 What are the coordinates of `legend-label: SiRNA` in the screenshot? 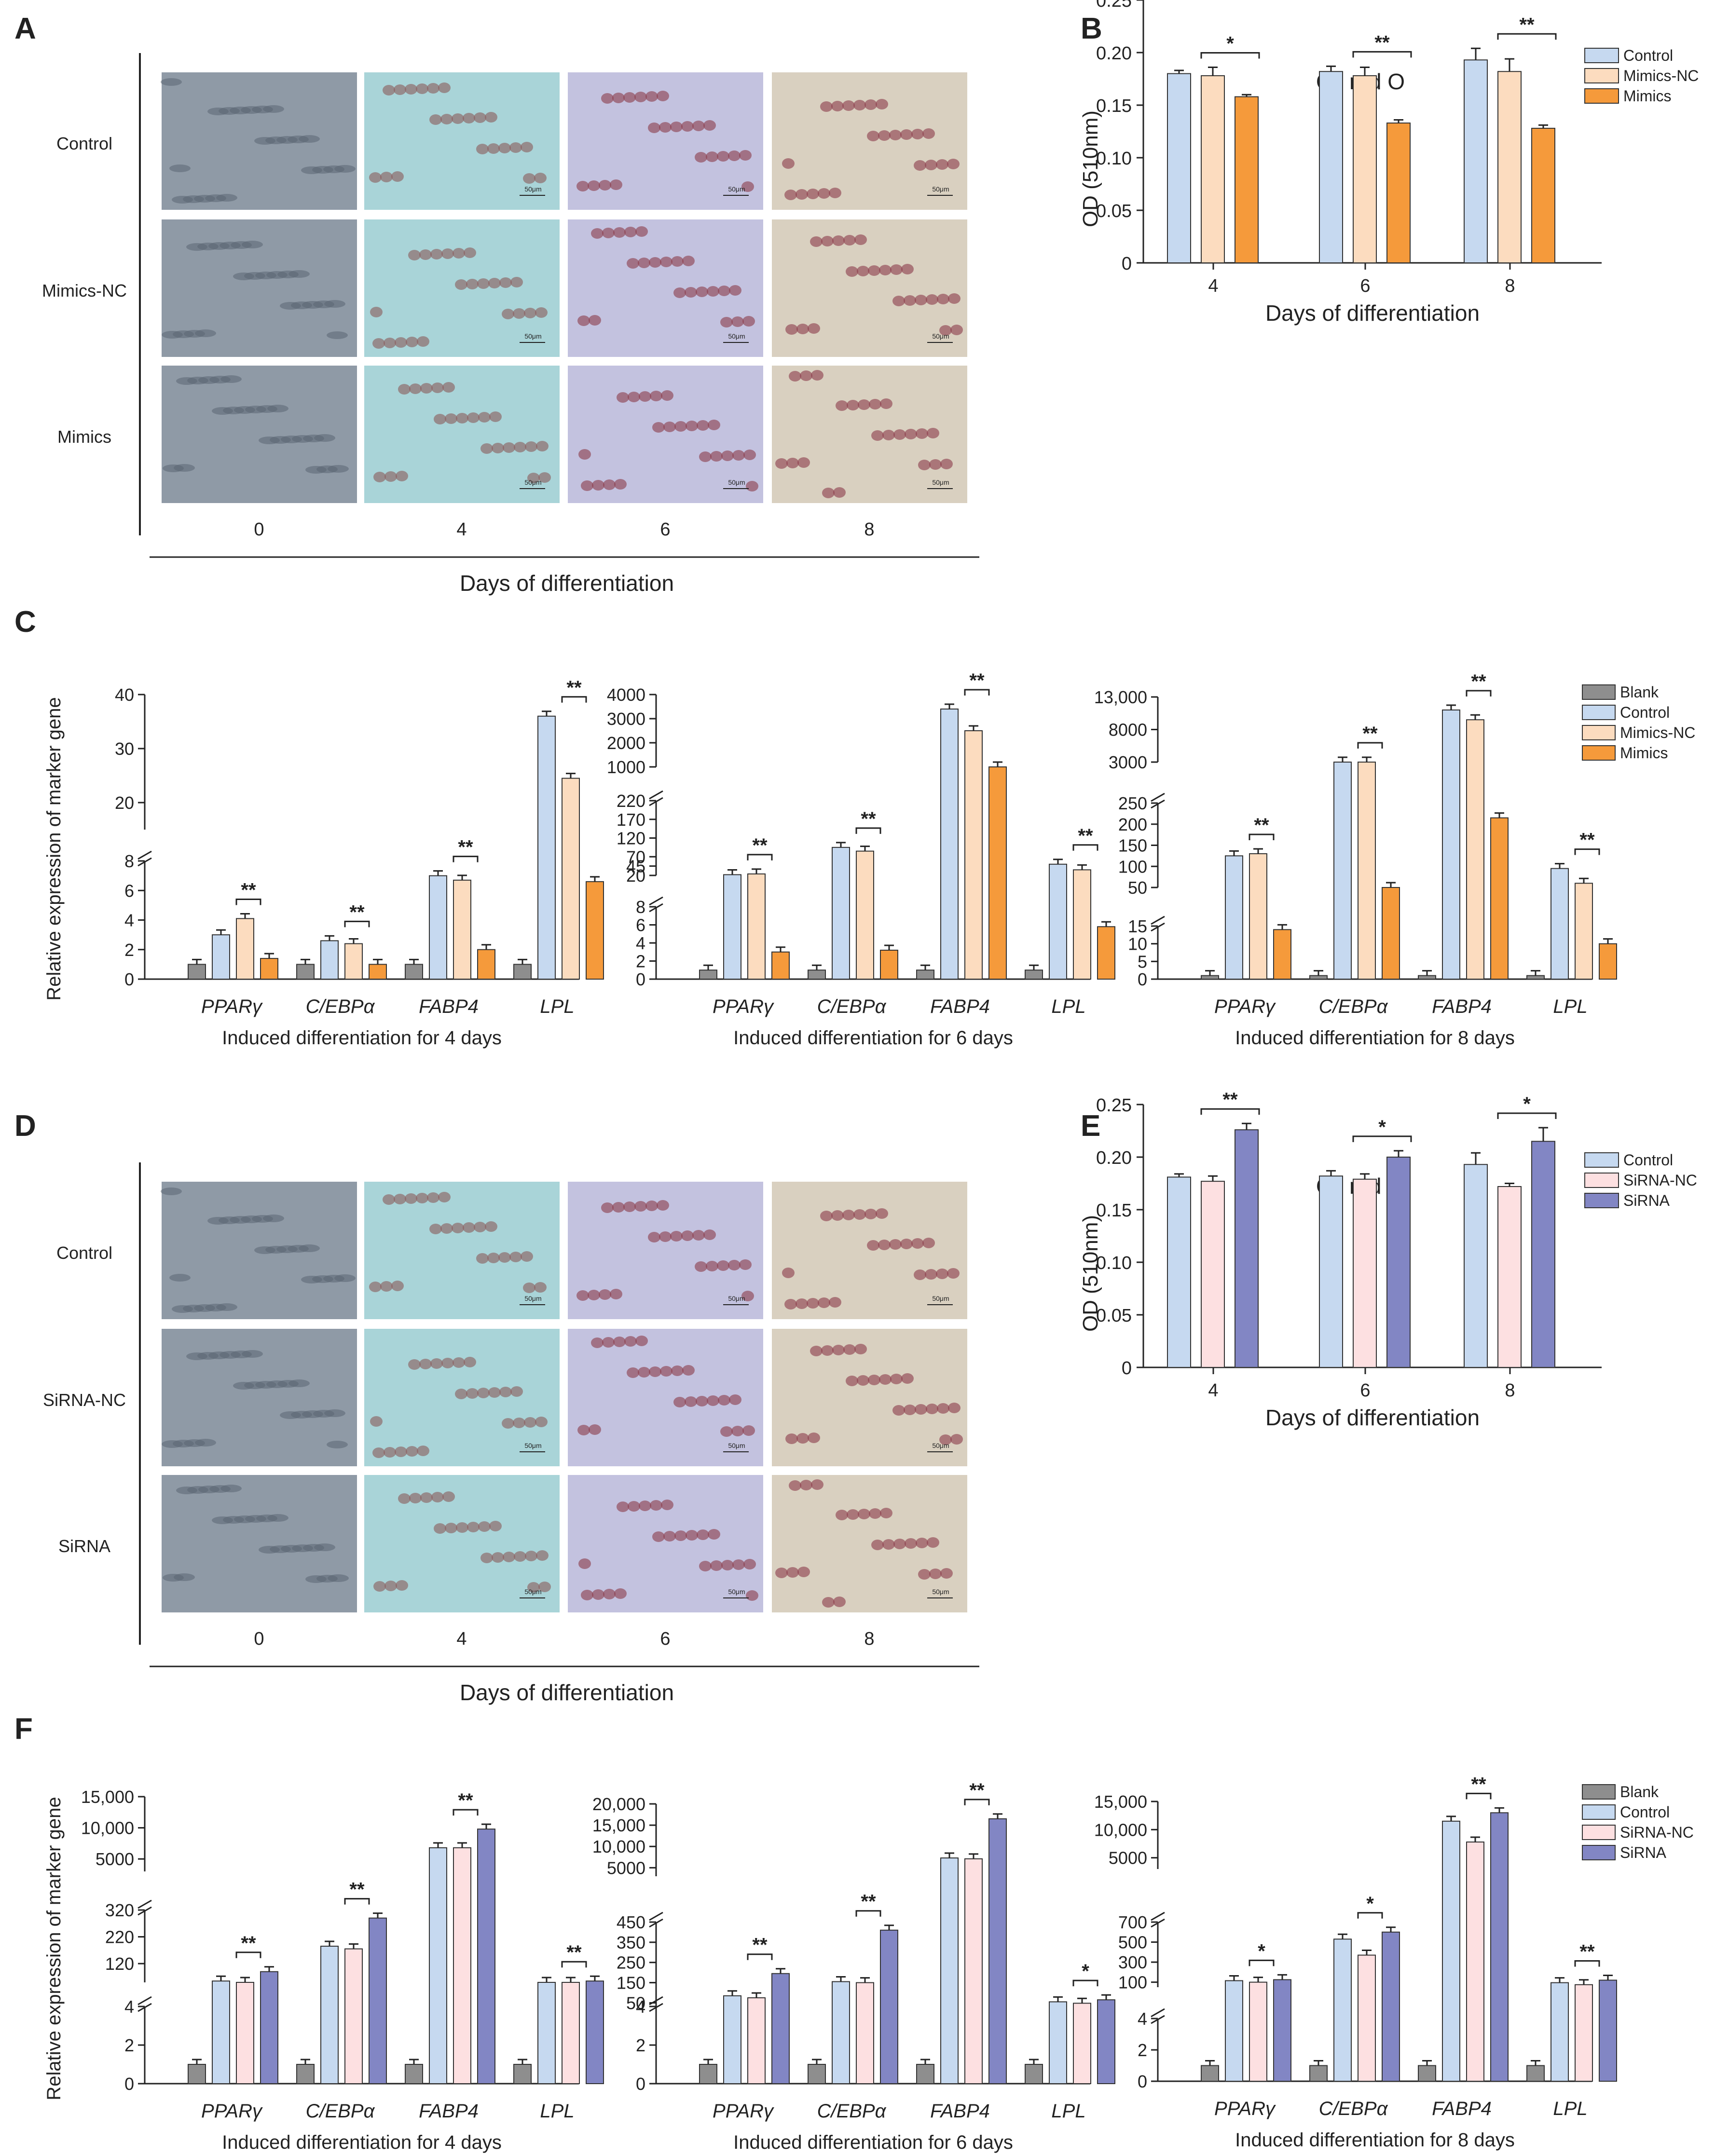 It's located at (1646, 1200).